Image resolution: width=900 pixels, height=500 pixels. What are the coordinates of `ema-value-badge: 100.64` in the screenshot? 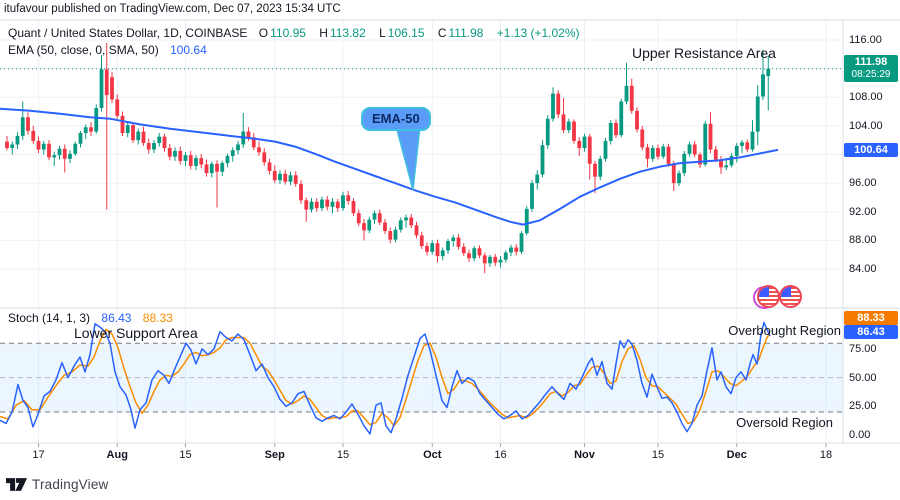 It's located at (871, 150).